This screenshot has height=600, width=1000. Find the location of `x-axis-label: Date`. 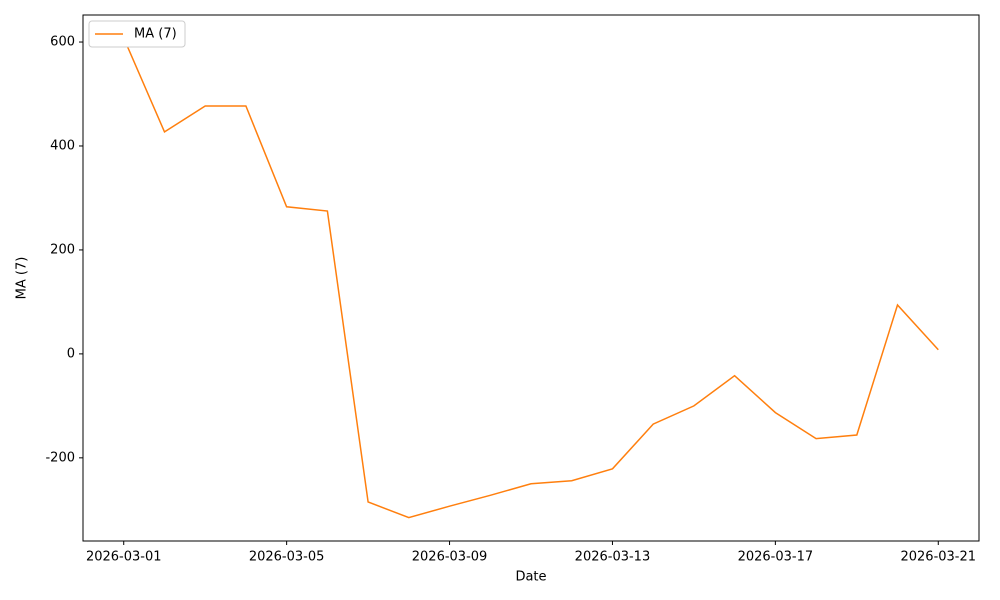

x-axis-label: Date is located at coordinates (530, 577).